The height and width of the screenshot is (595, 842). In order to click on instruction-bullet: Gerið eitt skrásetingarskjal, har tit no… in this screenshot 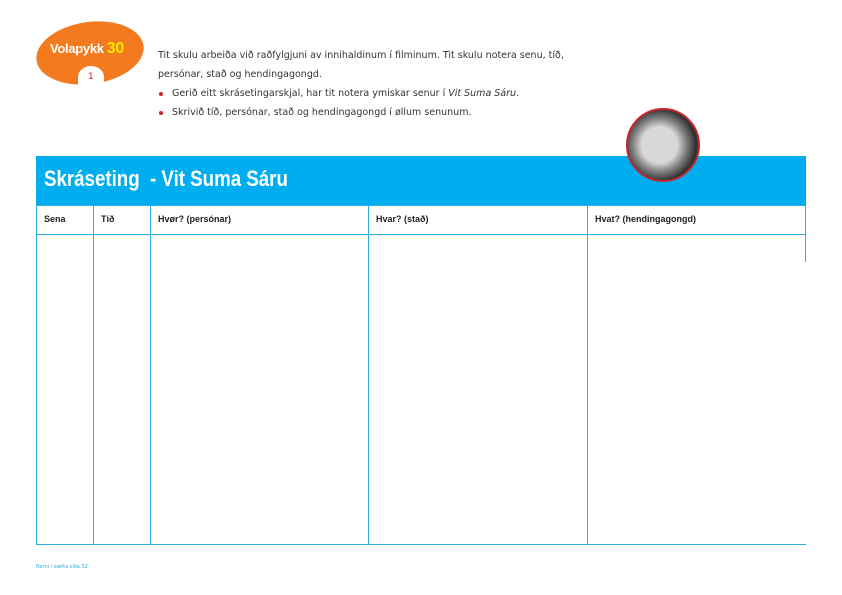, I will do `click(368, 93)`.